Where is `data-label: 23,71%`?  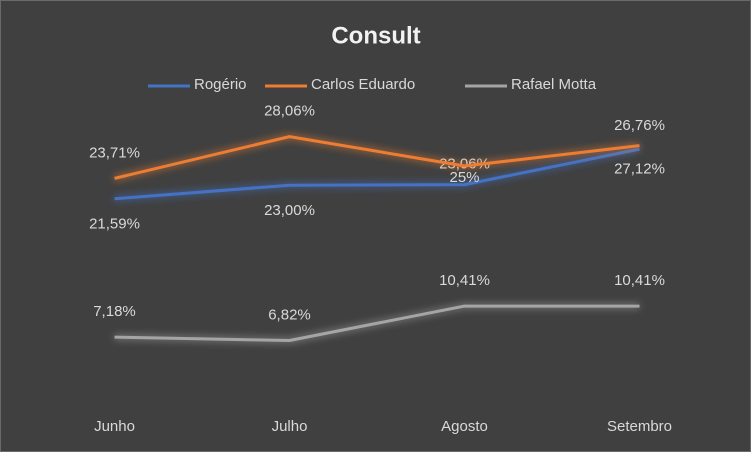
data-label: 23,71% is located at coordinates (114, 152).